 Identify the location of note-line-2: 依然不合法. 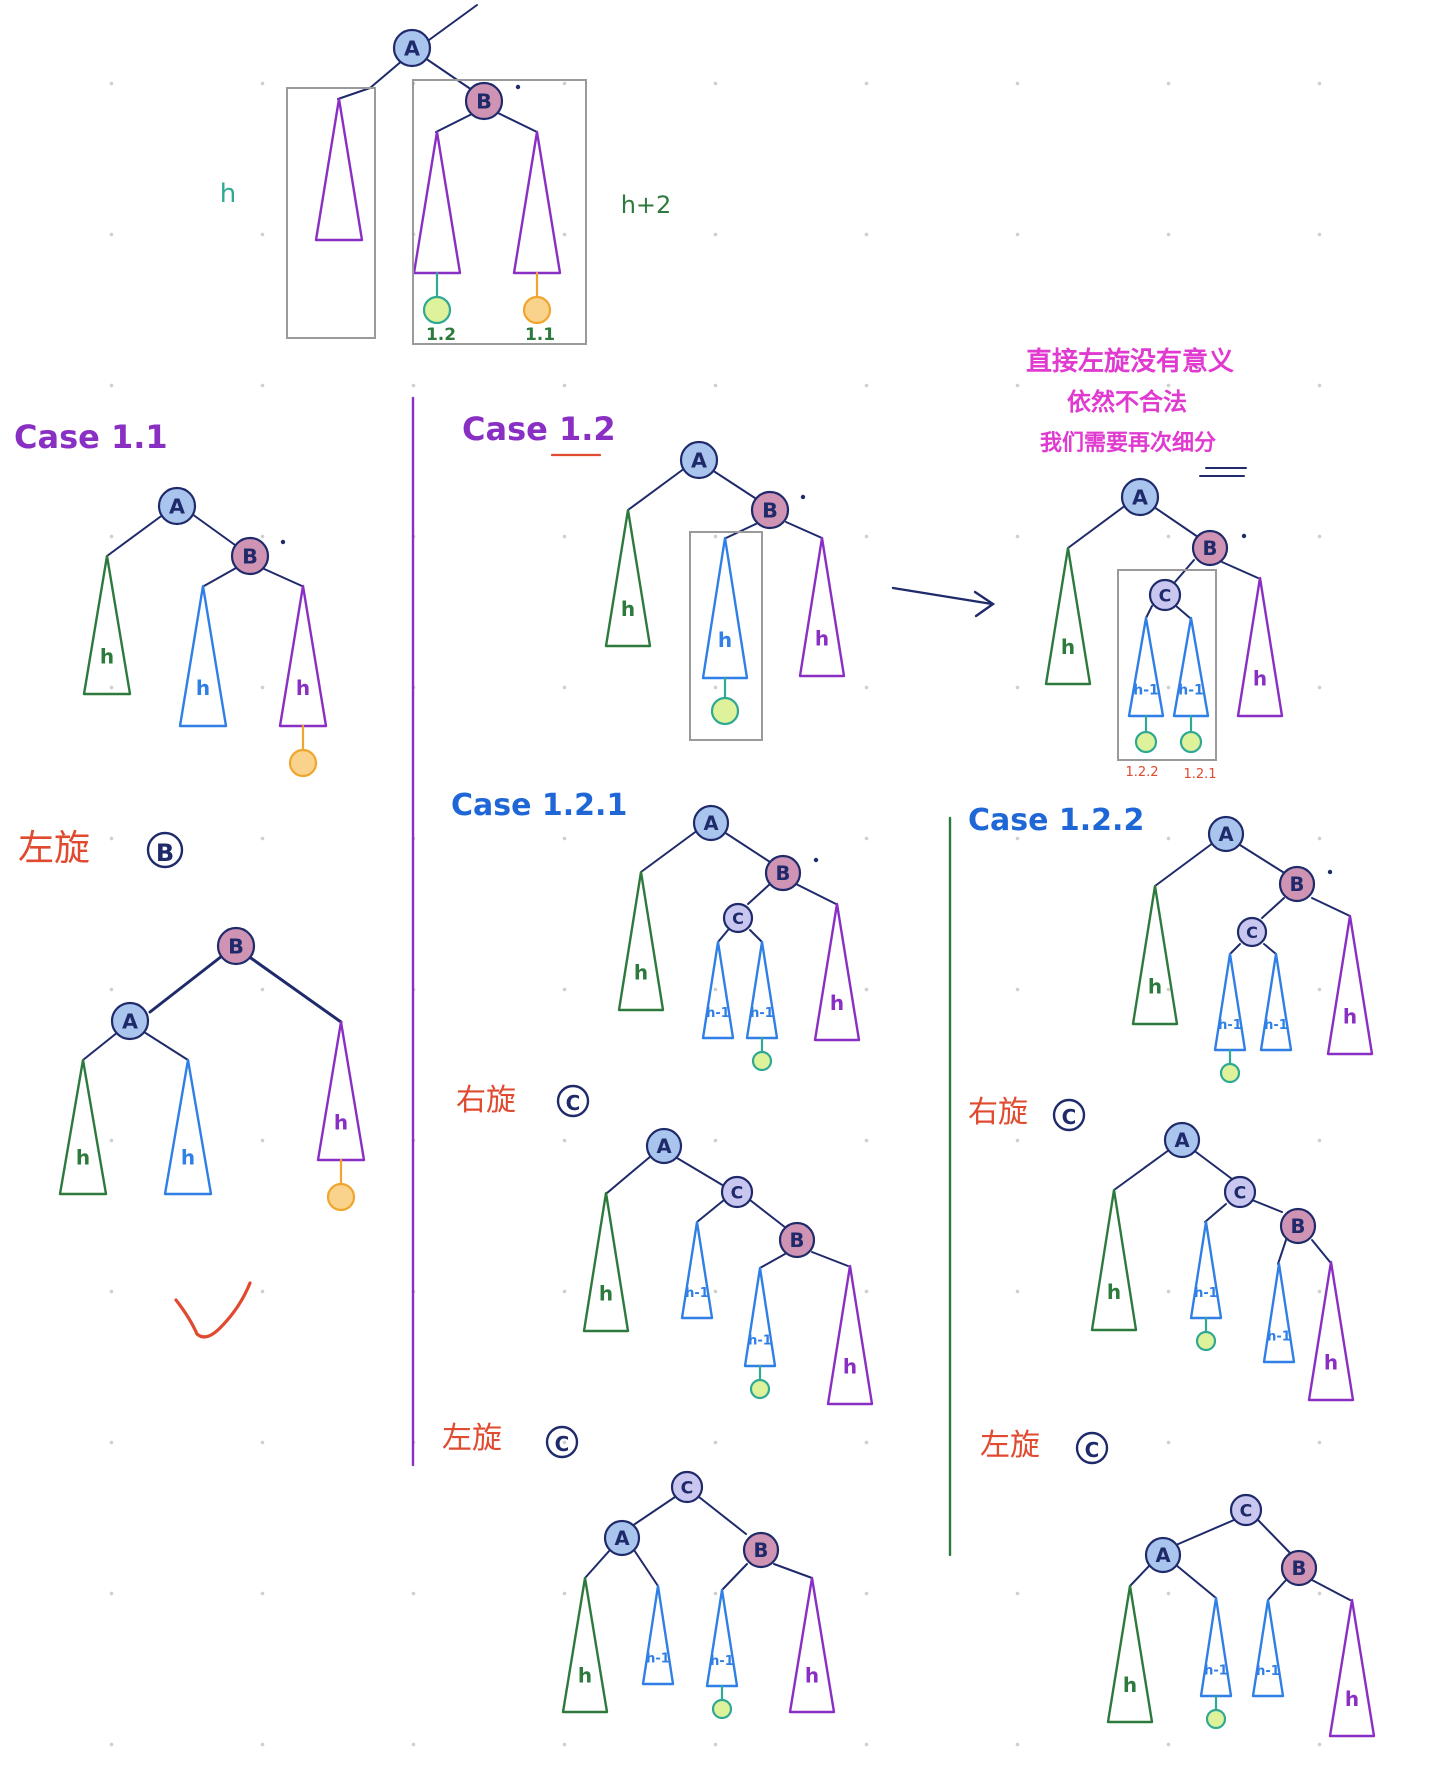
(1127, 402).